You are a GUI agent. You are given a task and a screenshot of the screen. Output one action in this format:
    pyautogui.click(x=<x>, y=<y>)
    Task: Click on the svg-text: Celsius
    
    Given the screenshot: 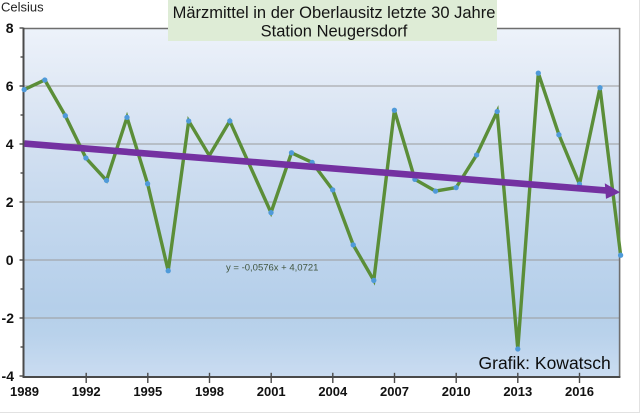 What is the action you would take?
    pyautogui.click(x=22, y=7)
    